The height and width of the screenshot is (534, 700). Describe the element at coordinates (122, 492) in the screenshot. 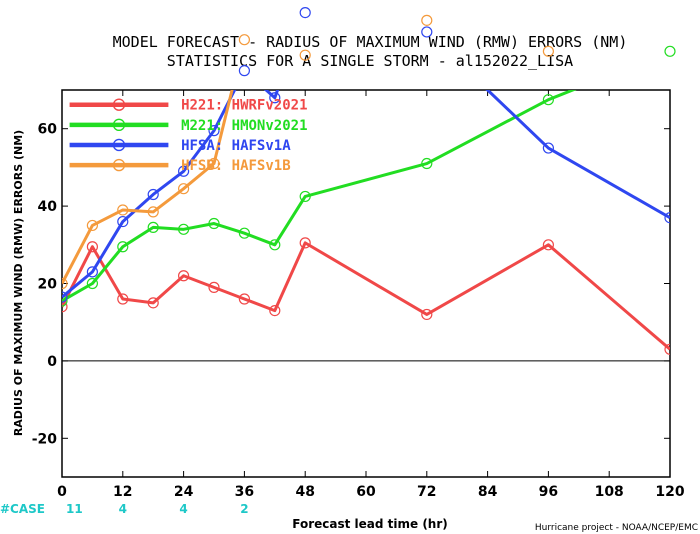

I see `x-tick-label: 12` at that location.